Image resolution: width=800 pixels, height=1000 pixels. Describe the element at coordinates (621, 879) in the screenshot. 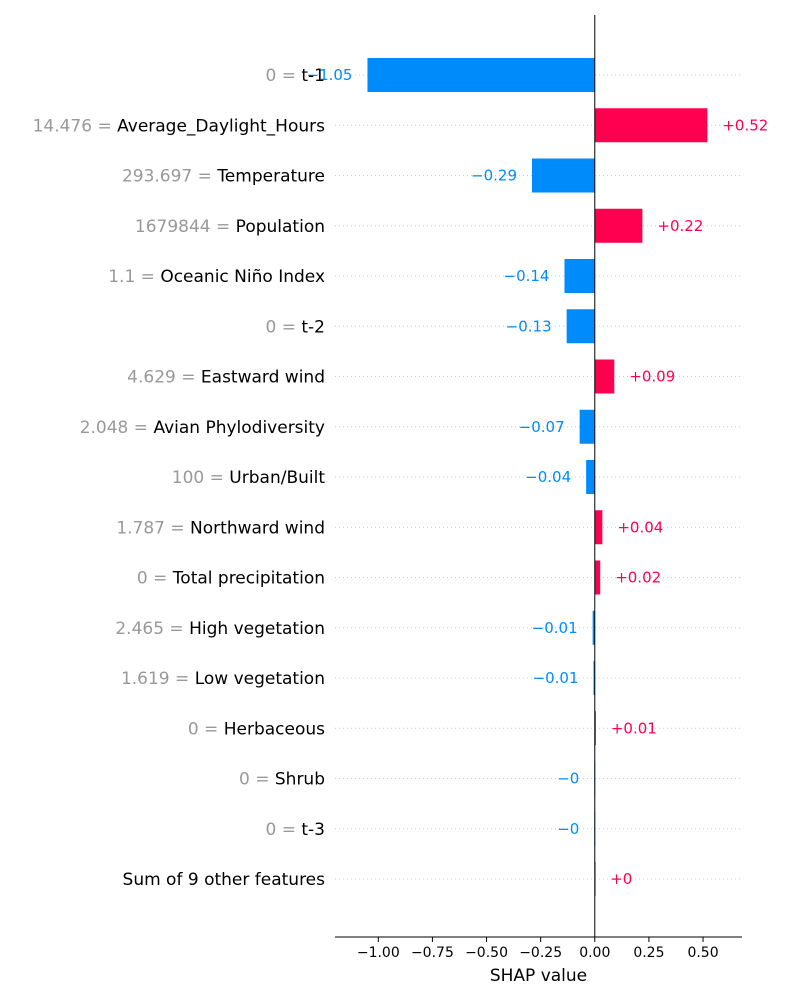

I see `shap-value-label: +0` at that location.